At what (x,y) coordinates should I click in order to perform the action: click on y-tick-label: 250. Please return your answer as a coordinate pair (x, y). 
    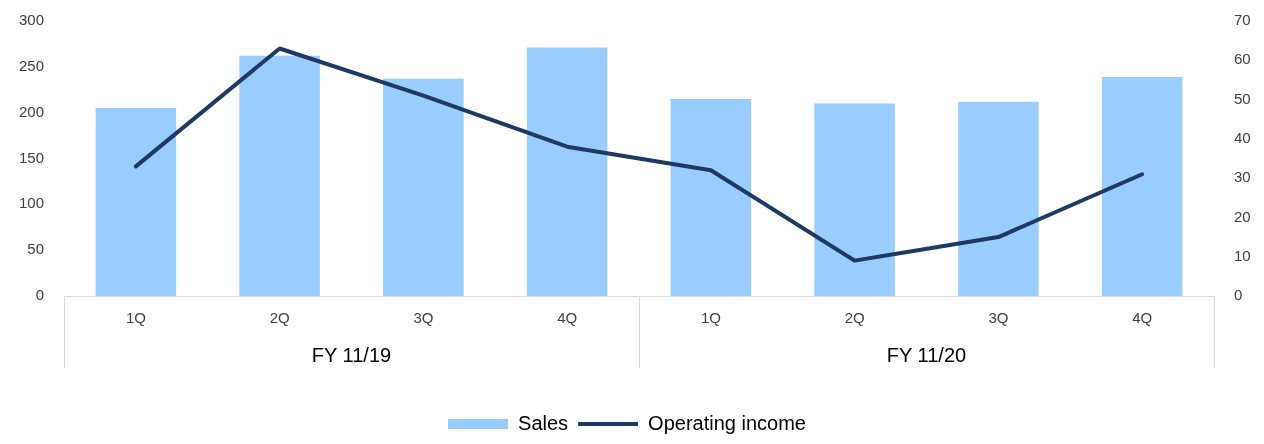
    Looking at the image, I should click on (31, 65).